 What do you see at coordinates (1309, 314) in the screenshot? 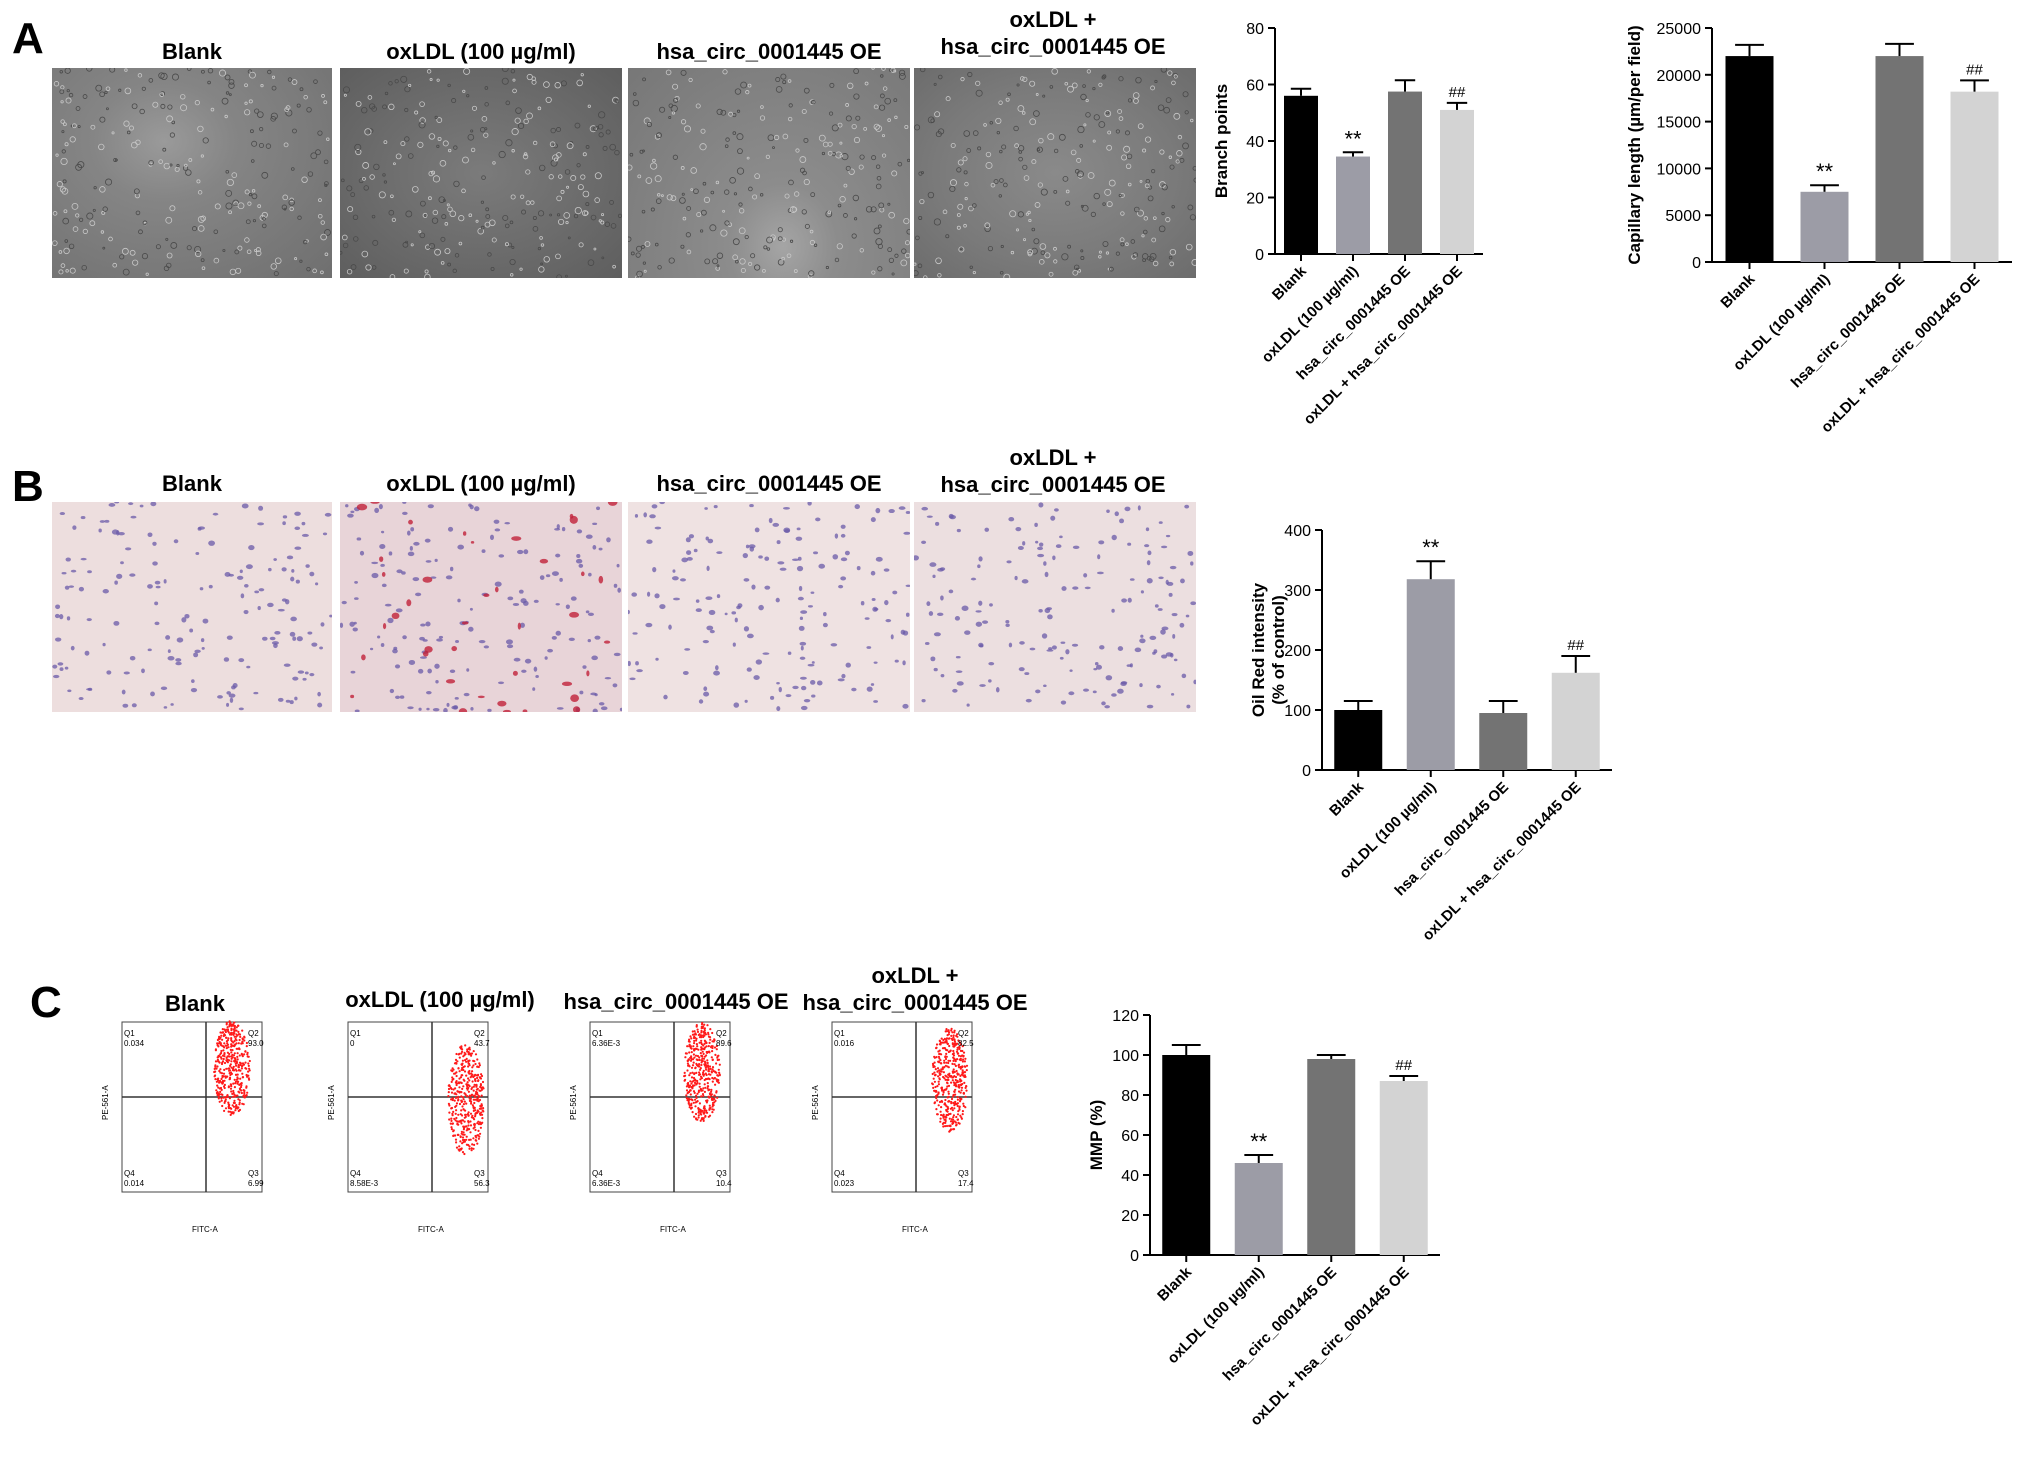
I see `x-category-label: oxLDL (100 µg/ml)` at bounding box center [1309, 314].